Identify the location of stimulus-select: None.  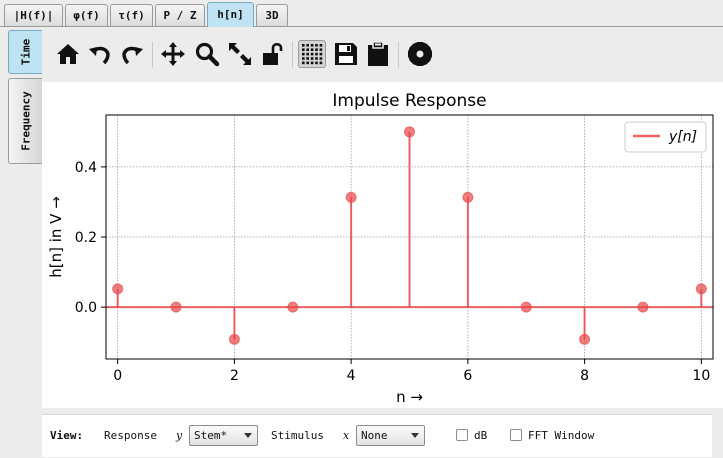
(390, 435).